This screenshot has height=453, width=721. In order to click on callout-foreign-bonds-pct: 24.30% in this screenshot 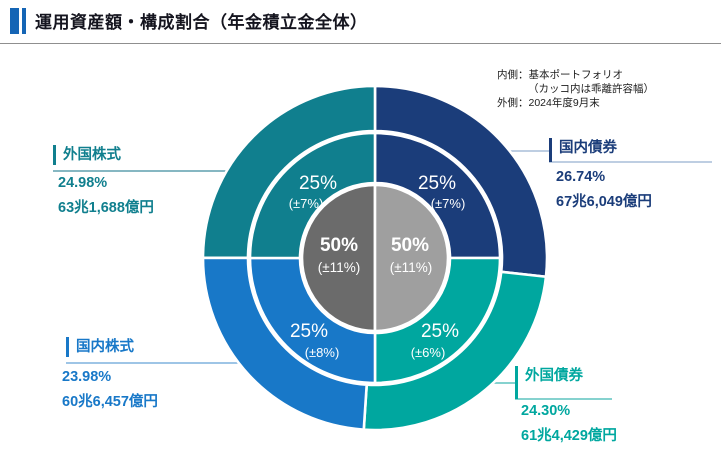, I will do `click(546, 411)`.